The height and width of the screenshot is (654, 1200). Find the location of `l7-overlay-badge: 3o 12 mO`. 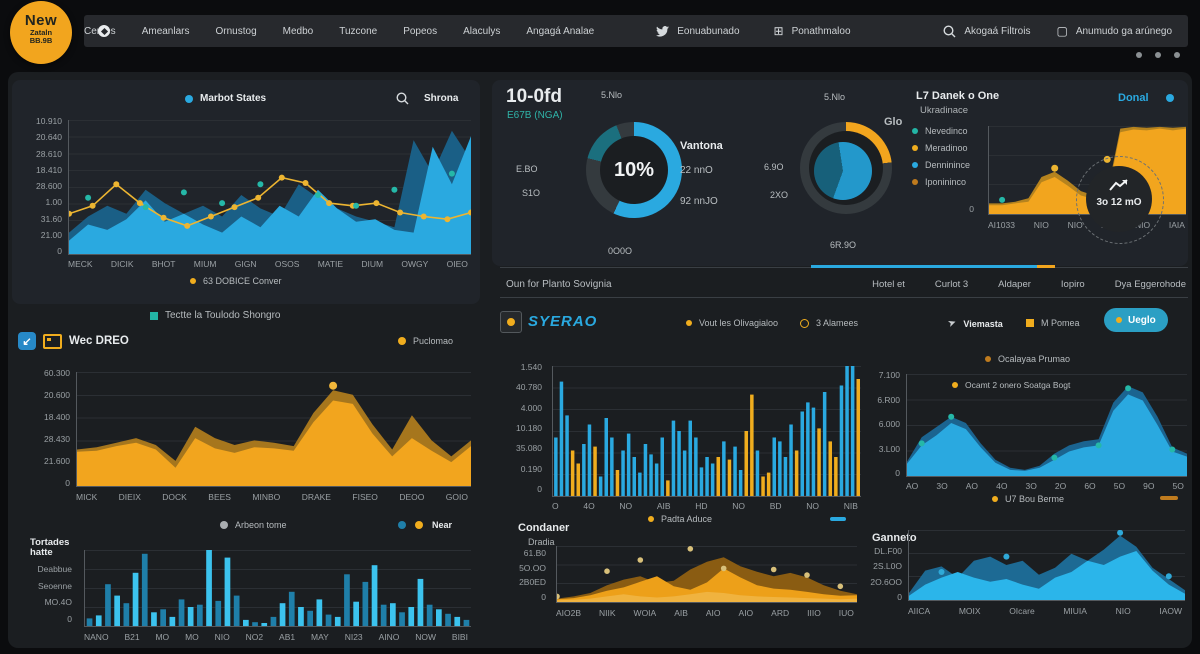

l7-overlay-badge: 3o 12 mO is located at coordinates (1119, 199).